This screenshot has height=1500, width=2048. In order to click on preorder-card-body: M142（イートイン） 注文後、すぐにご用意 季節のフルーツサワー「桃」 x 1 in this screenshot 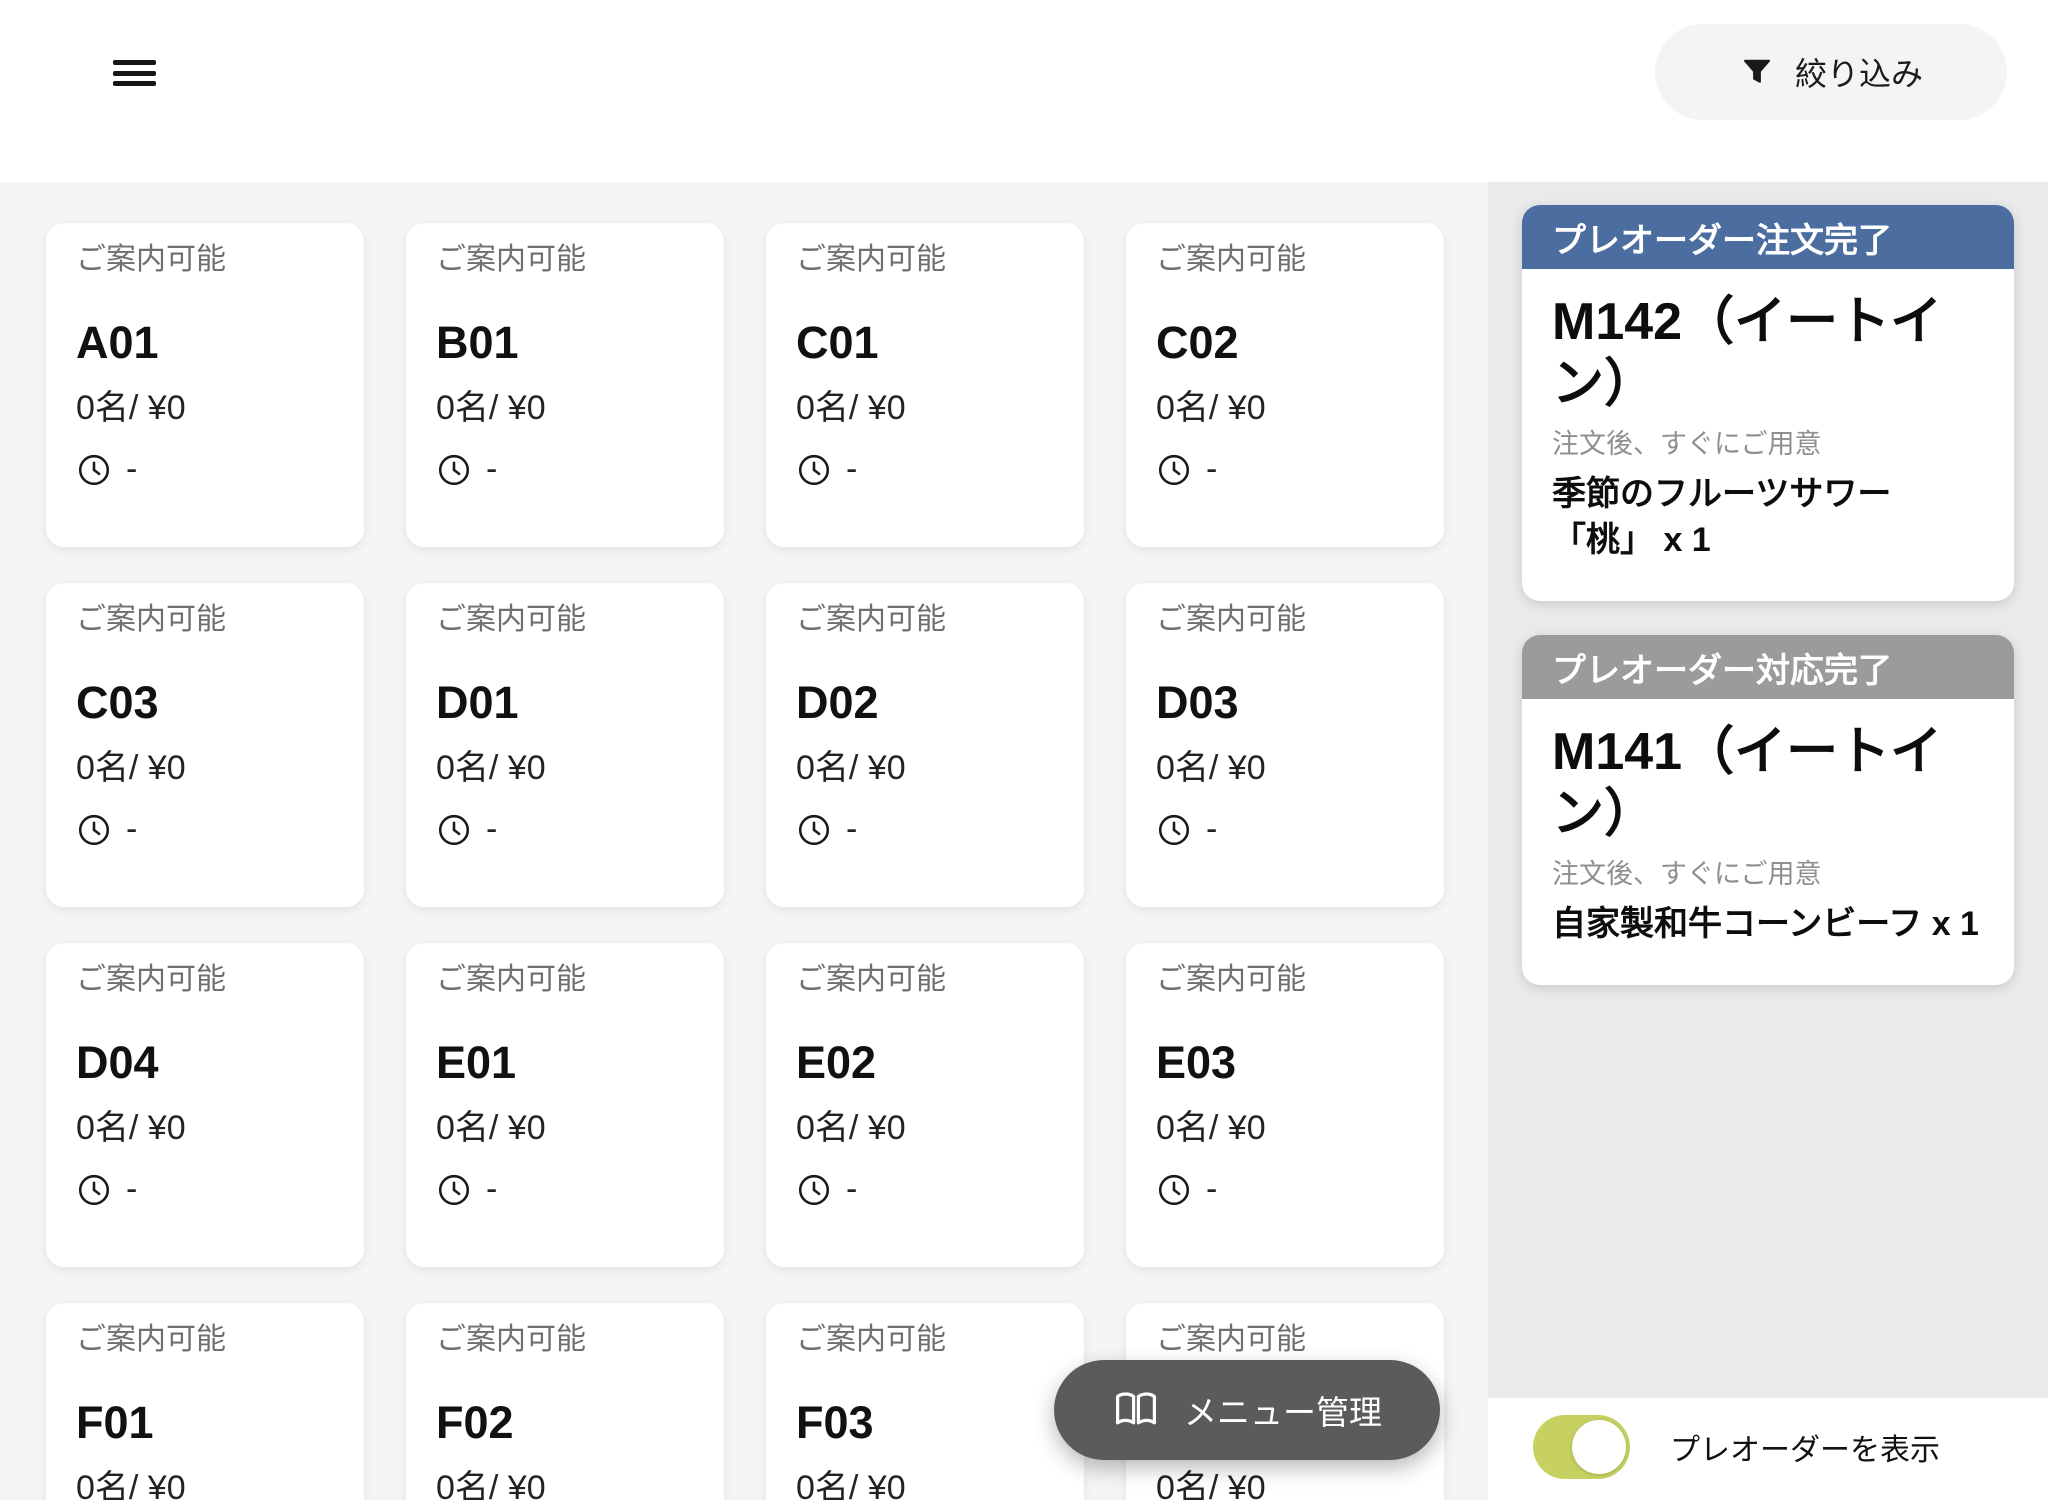, I will do `click(1768, 435)`.